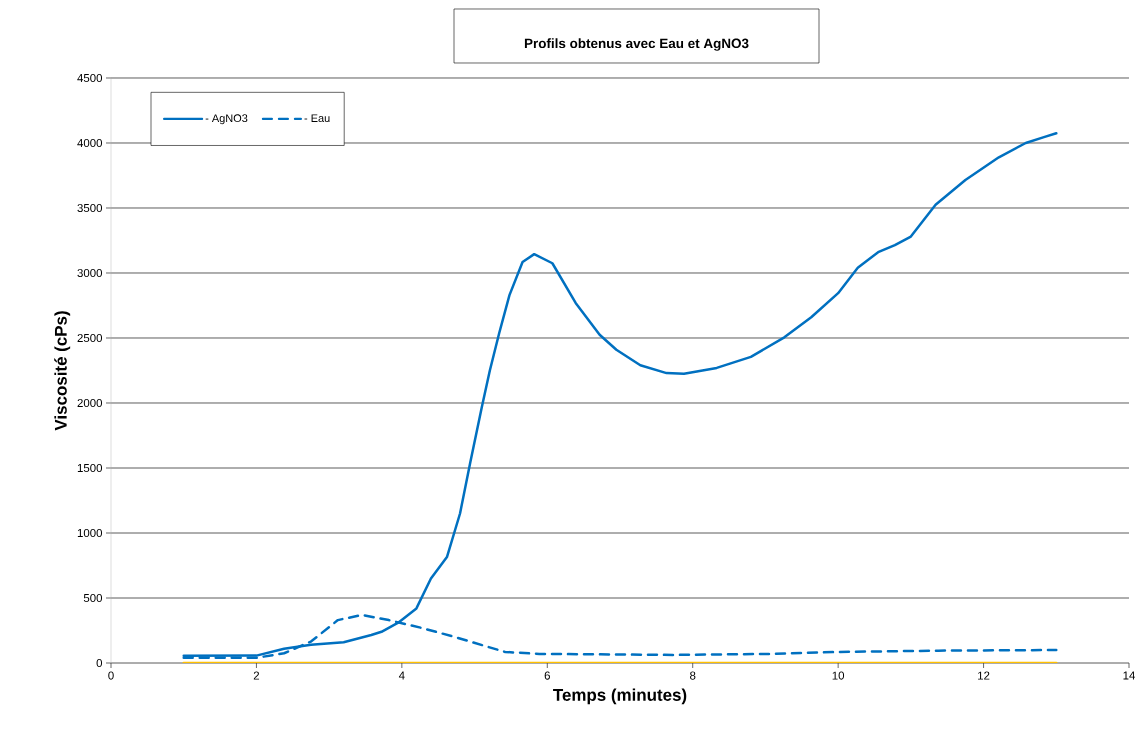 Image resolution: width=1139 pixels, height=737 pixels. I want to click on x-tick-label: 10, so click(838, 675).